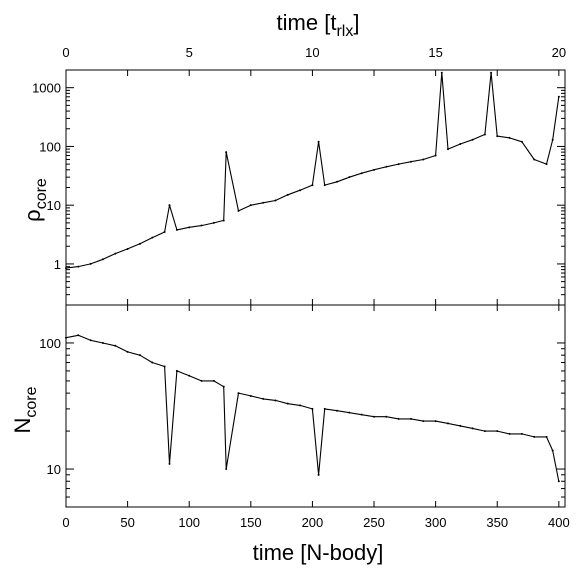  I want to click on x-tick-label: 200, so click(313, 522).